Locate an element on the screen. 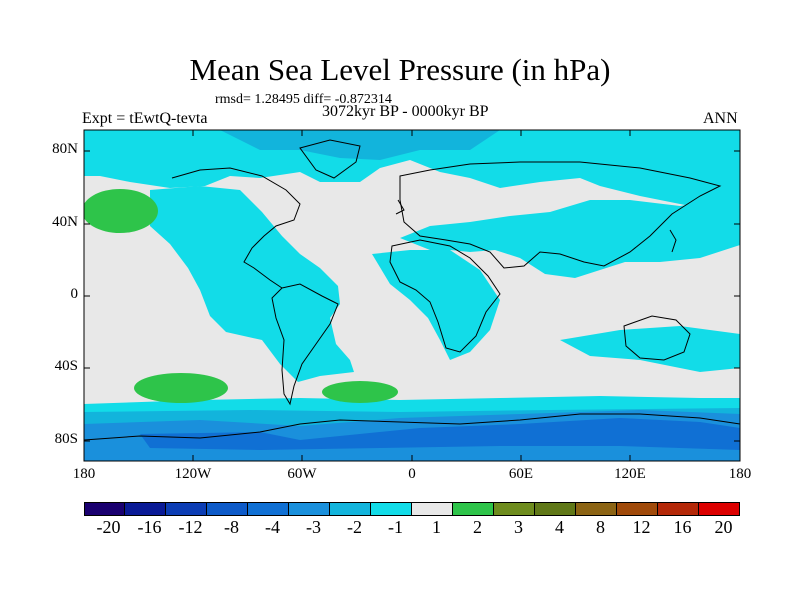 The image size is (800, 600). colorbar-label: 20 is located at coordinates (723, 527).